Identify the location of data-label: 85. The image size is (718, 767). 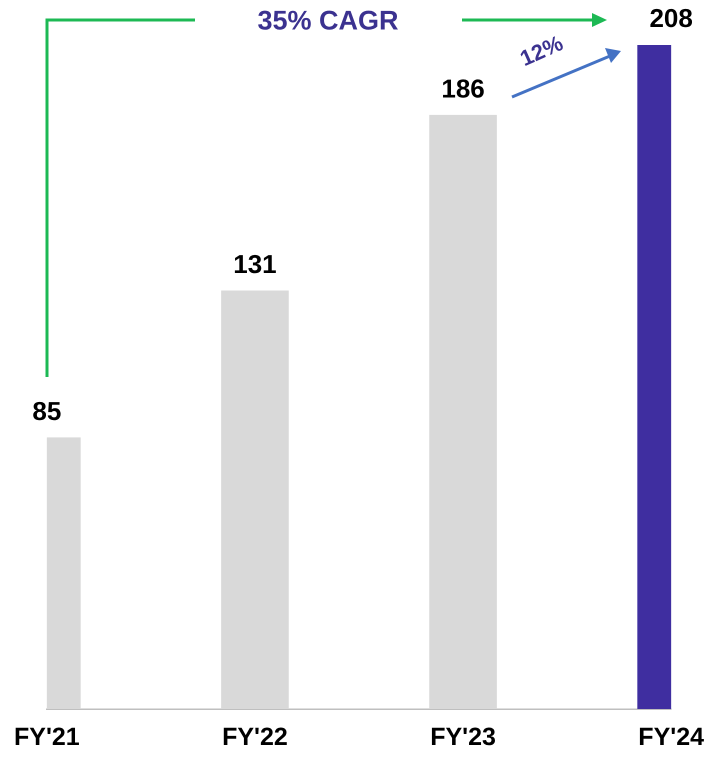
(47, 411).